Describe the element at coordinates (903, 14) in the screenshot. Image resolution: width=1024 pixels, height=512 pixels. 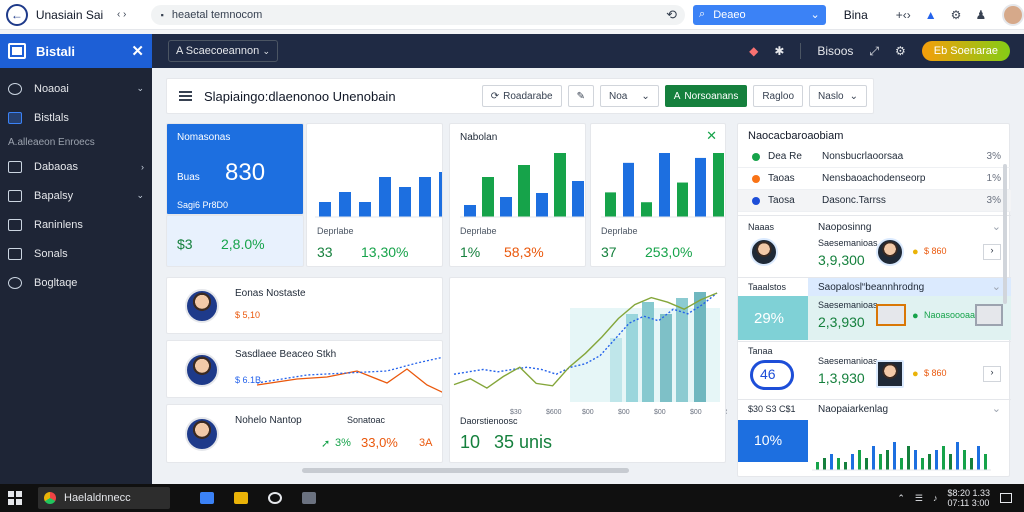
I see `extensions-icon: +‹›` at that location.